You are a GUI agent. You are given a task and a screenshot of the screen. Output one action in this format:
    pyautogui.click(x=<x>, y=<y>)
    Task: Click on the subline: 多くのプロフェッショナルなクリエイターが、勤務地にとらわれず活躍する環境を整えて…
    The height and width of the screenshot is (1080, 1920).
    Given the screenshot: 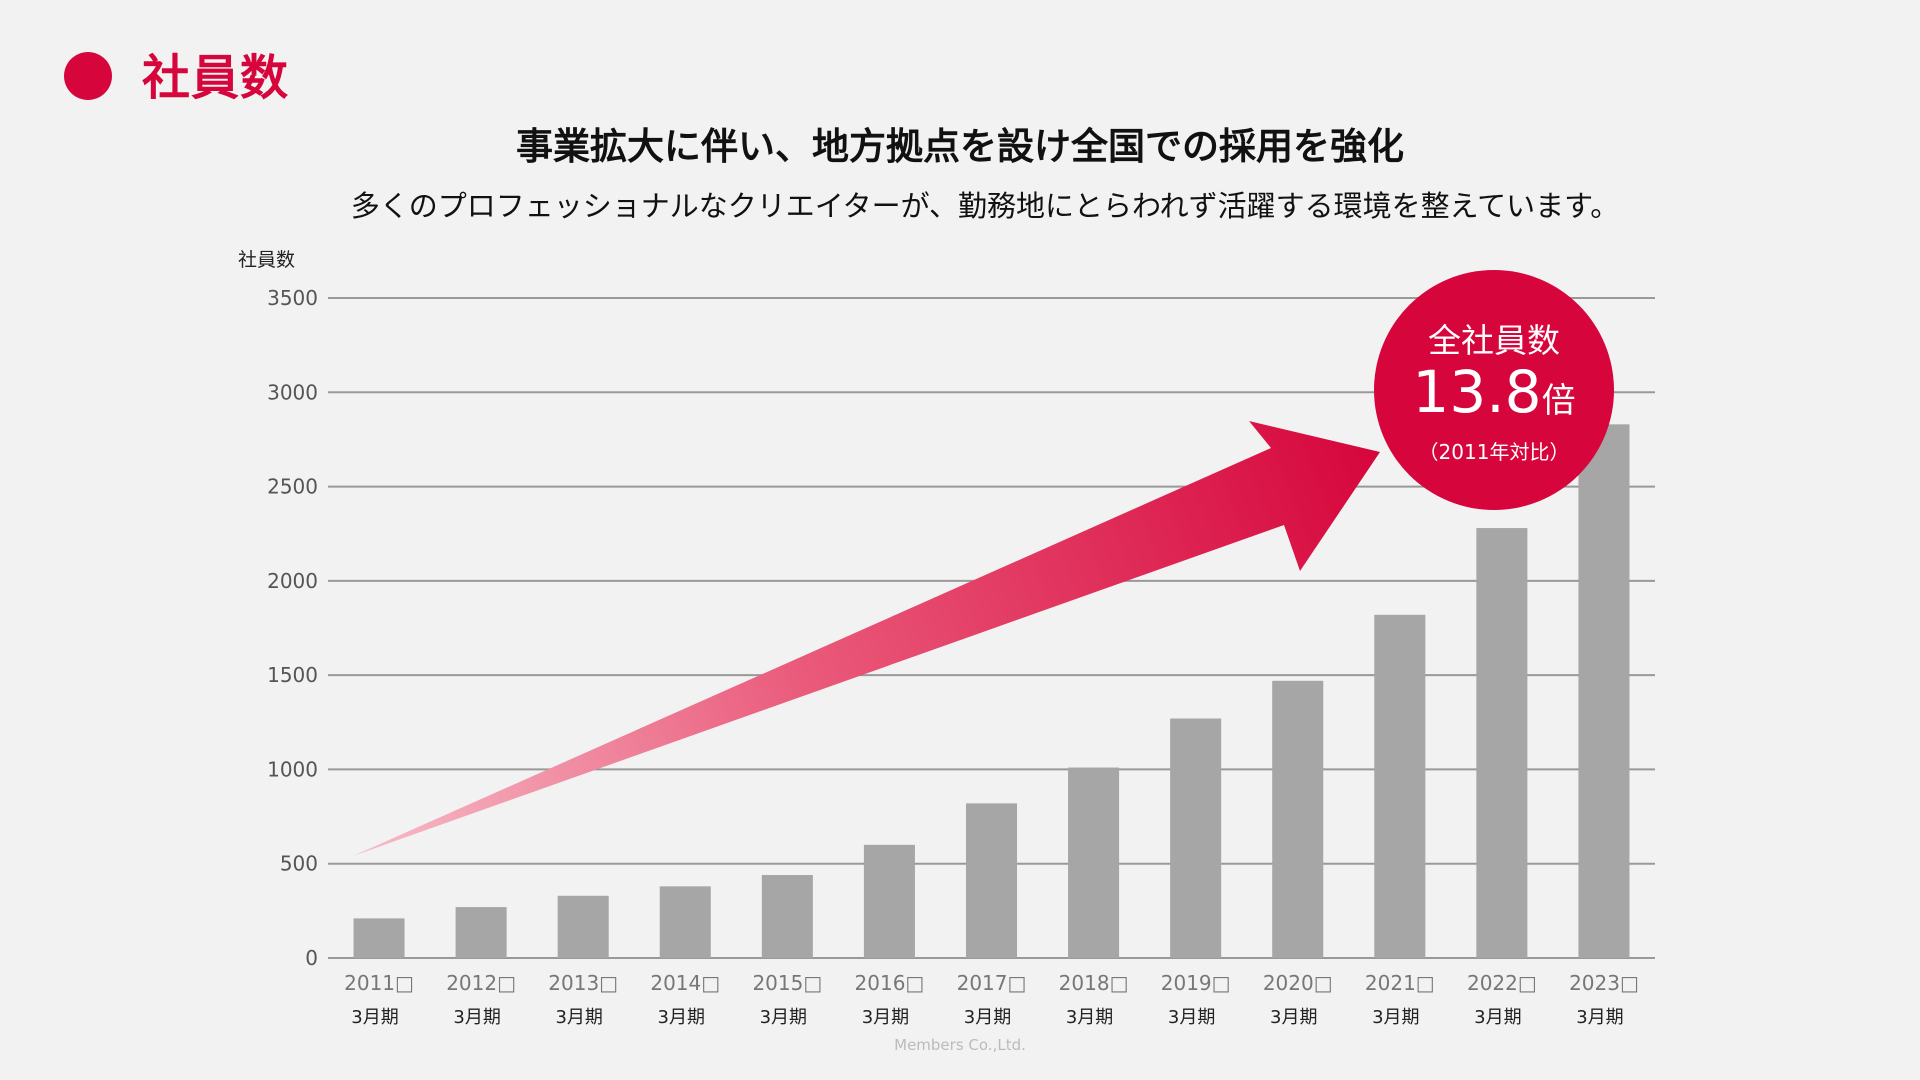 What is the action you would take?
    pyautogui.click(x=985, y=206)
    